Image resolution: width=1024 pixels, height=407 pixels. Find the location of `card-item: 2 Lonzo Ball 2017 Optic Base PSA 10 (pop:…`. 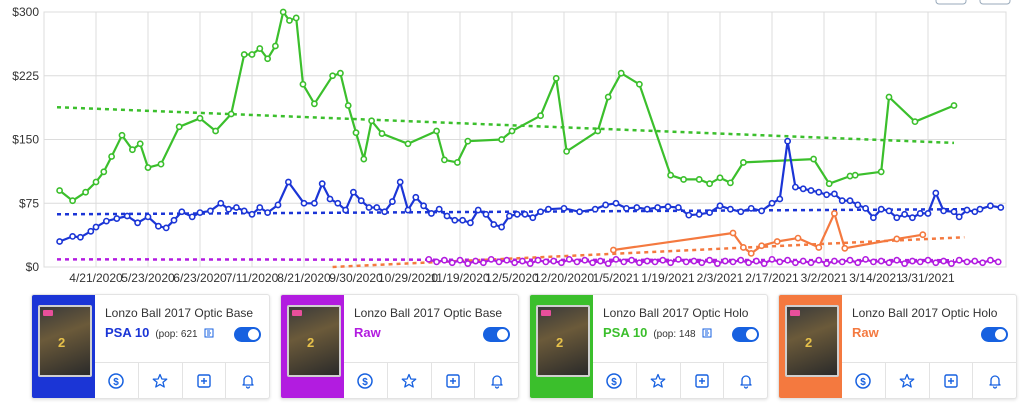

card-item: 2 Lonzo Ball 2017 Optic Base PSA 10 (pop:… is located at coordinates (150, 346).